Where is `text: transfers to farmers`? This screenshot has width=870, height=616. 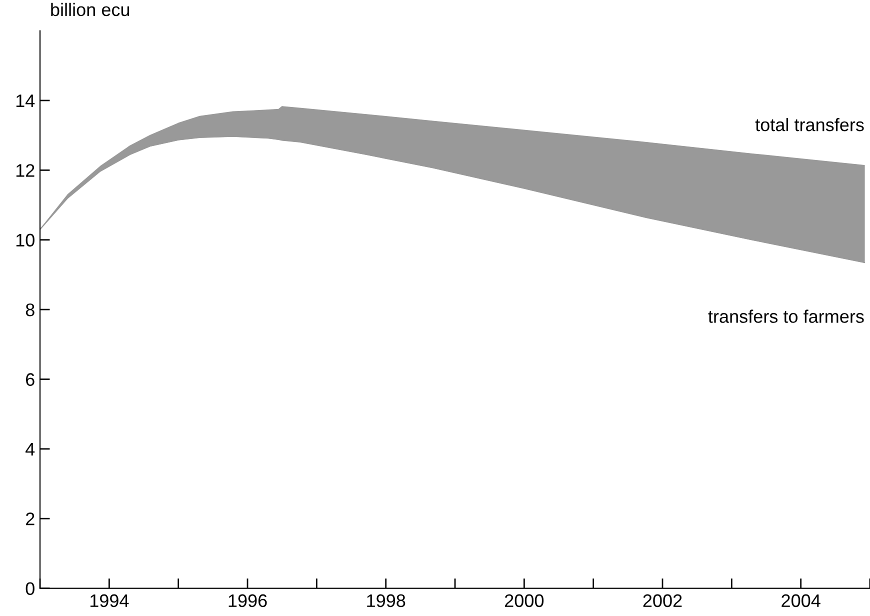 text: transfers to farmers is located at coordinates (786, 316).